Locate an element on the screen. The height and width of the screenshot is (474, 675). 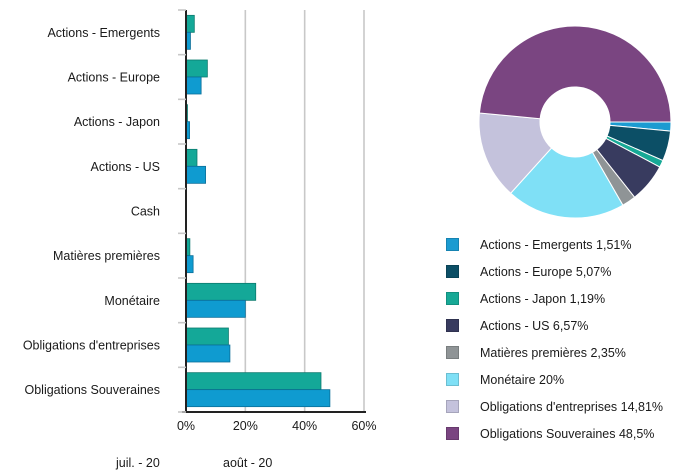
bar-legend: juil. - 20 août - 20 is located at coordinates (200, 463).